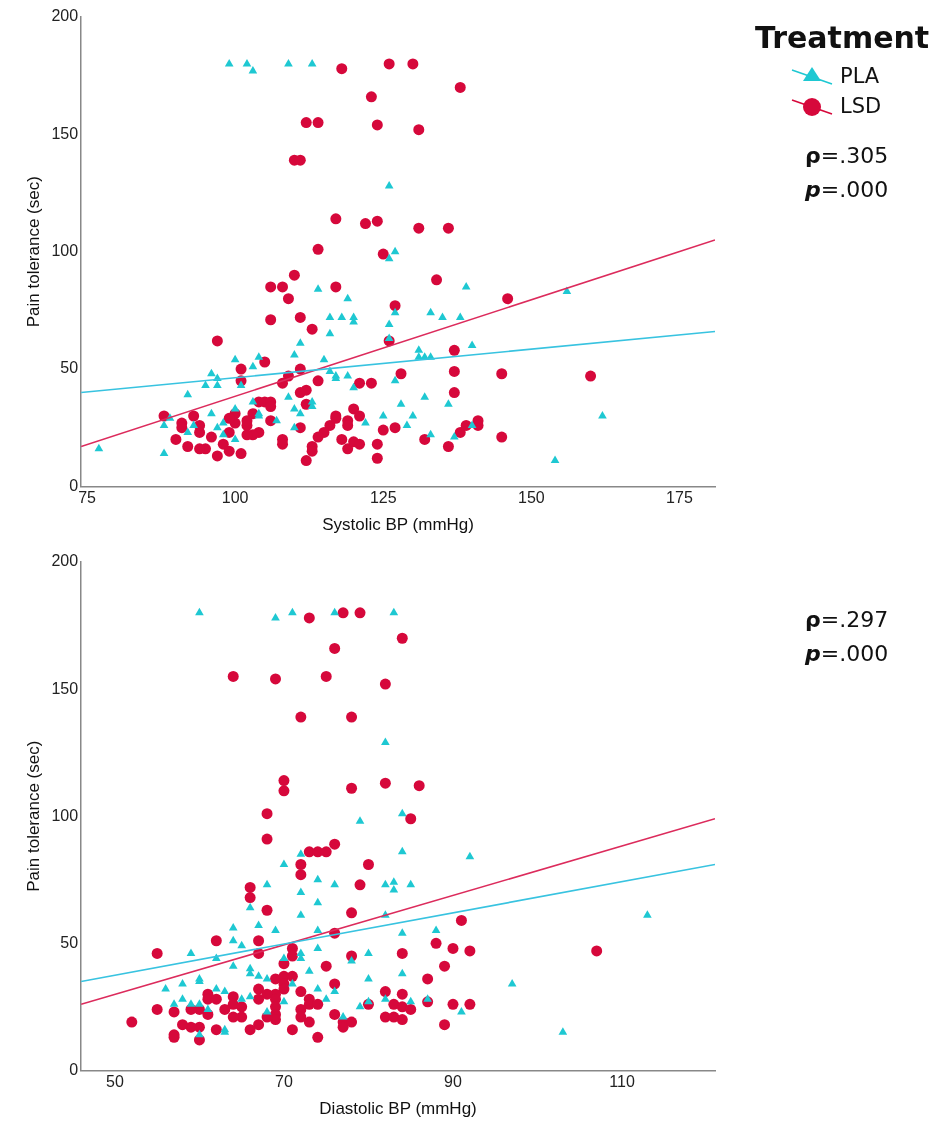 The height and width of the screenshot is (1129, 949). What do you see at coordinates (860, 76) in the screenshot?
I see `legend-label: PLA` at bounding box center [860, 76].